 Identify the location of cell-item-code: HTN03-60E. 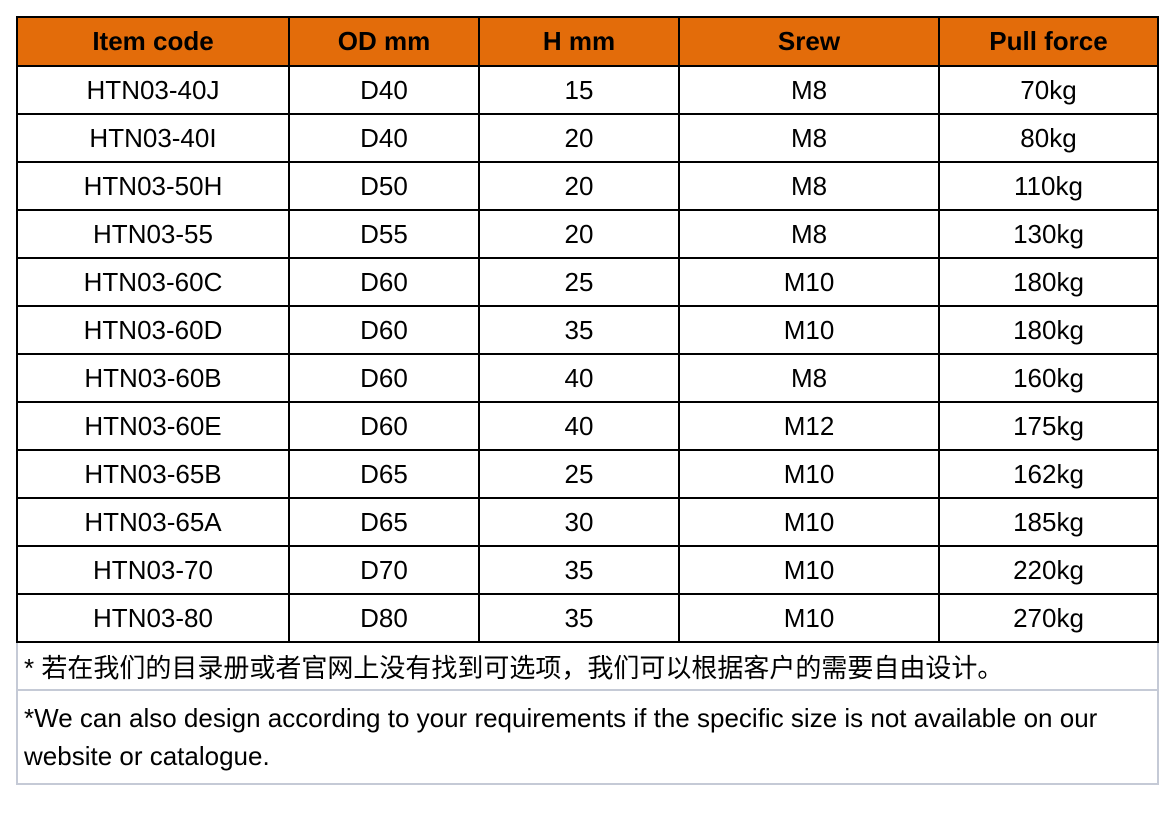
(153, 426).